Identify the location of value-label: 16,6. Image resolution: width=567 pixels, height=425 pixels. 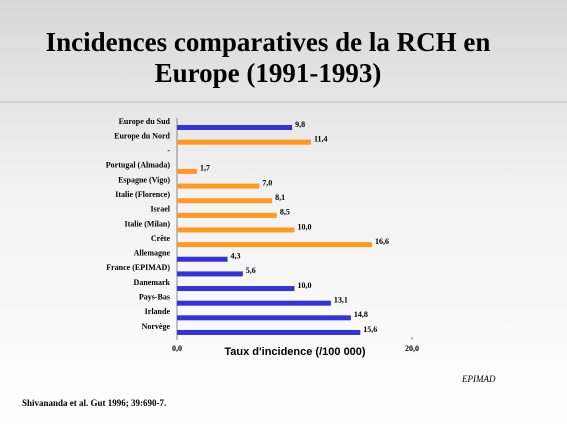
(382, 241).